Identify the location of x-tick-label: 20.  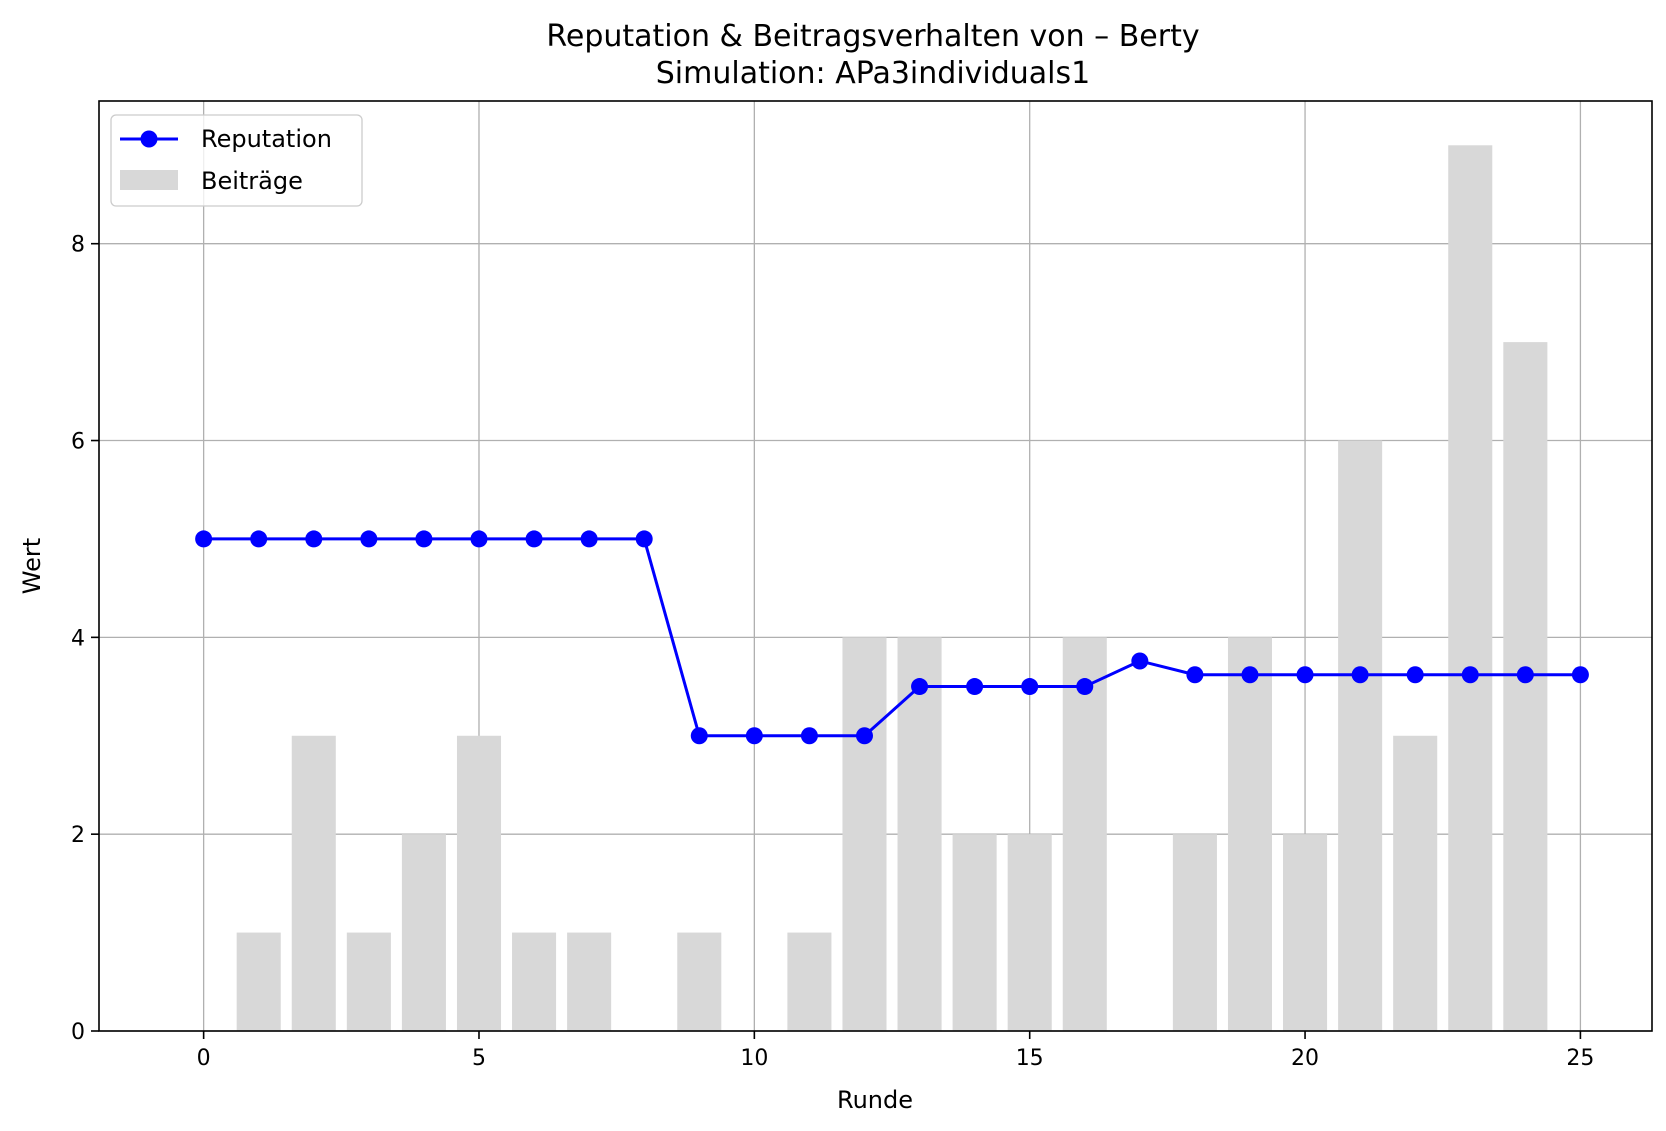
(1305, 1058).